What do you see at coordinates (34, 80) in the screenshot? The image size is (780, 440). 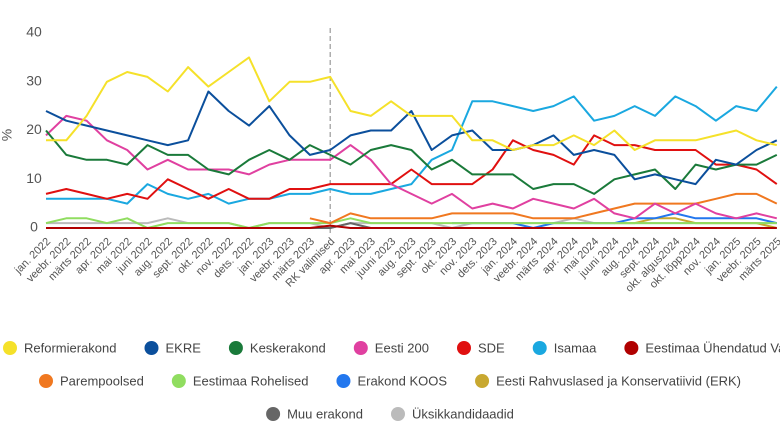 I see `y-tick-label: 30` at bounding box center [34, 80].